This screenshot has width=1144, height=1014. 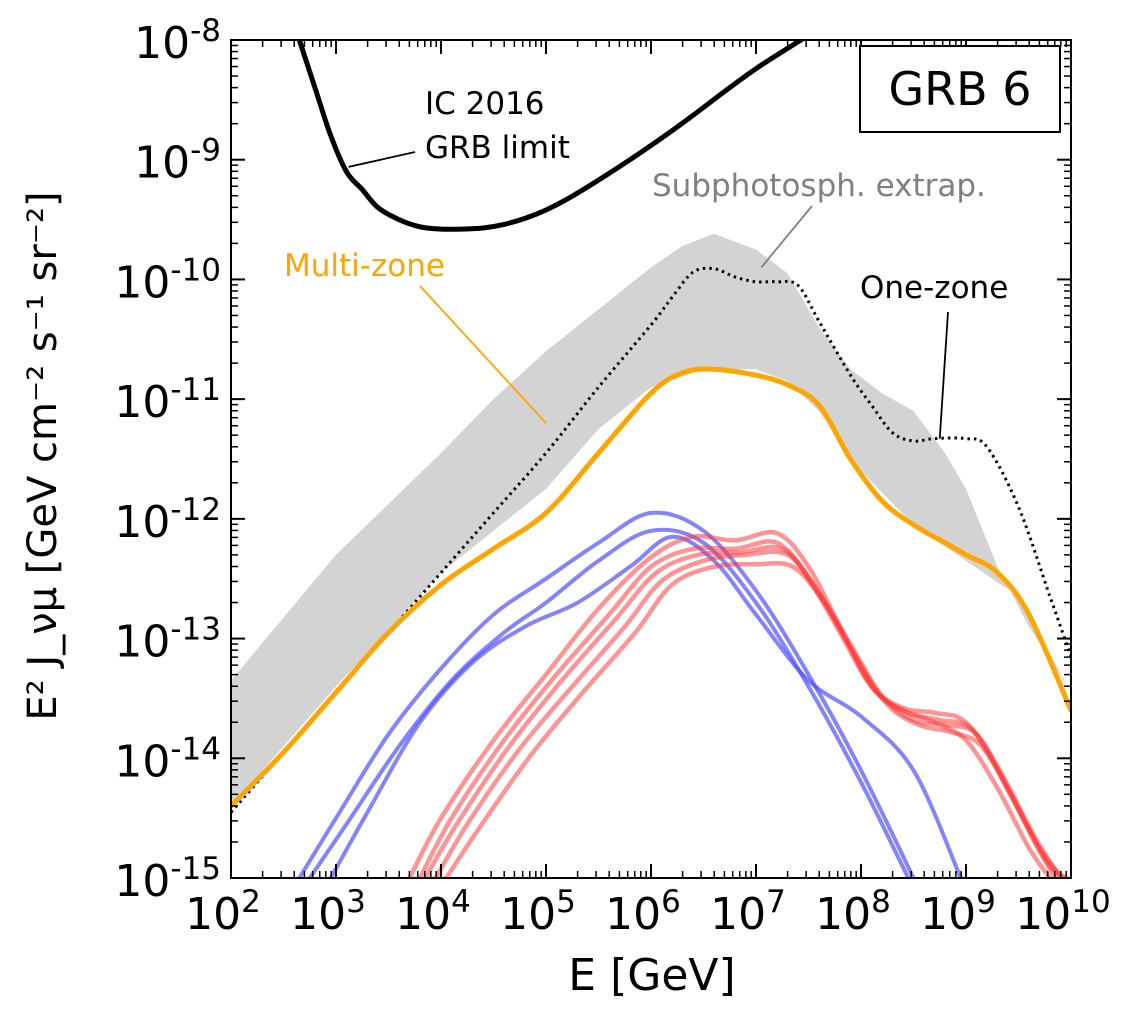 I want to click on y-tick-label: 10⁻¹⁵, so click(x=167, y=879).